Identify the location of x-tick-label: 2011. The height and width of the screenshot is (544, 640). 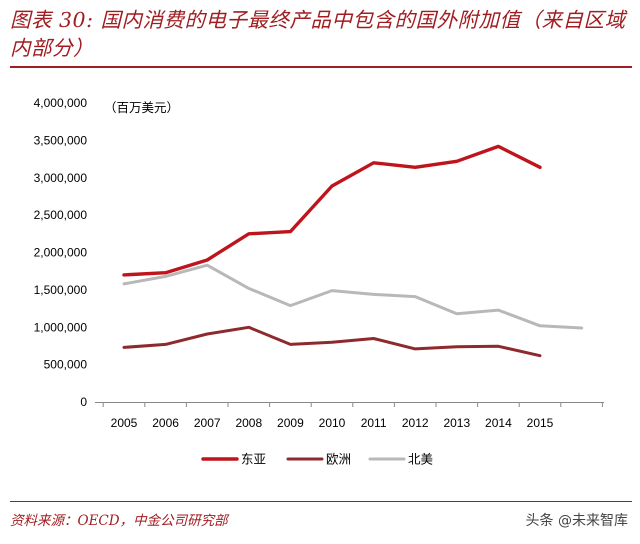
(374, 423).